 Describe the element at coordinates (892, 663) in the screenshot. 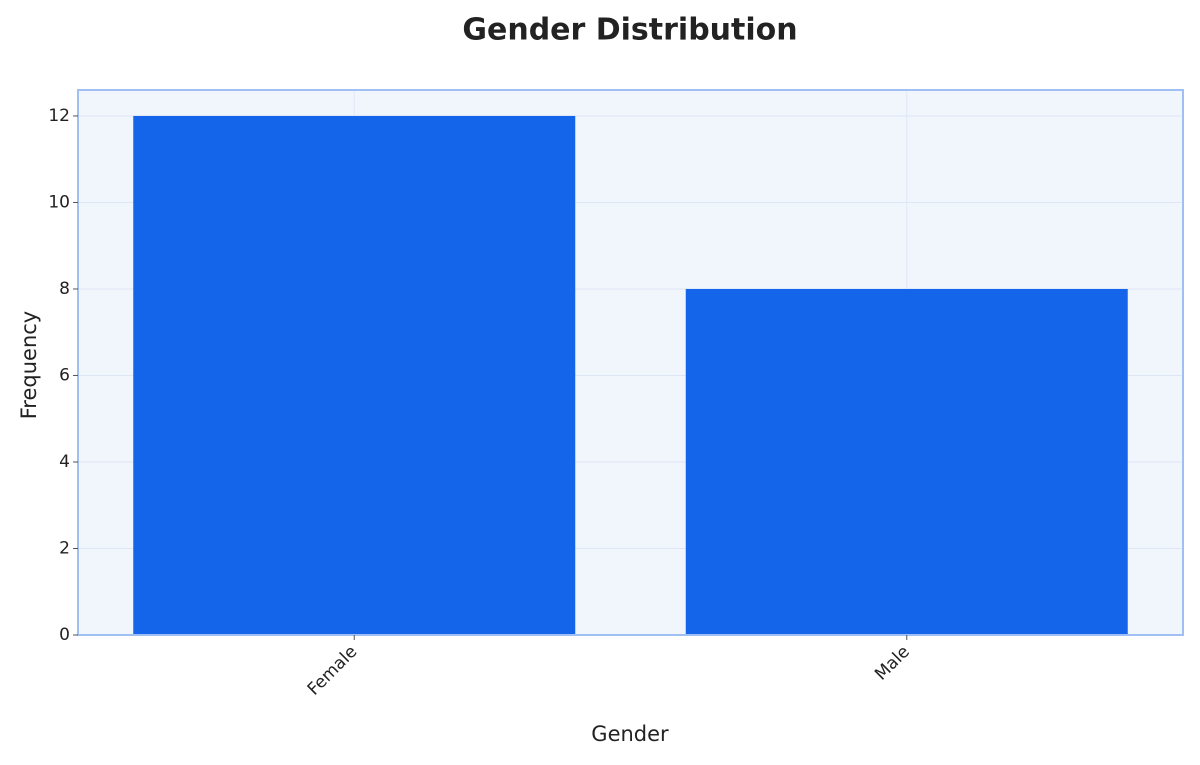

I see `x-tick-label: Male` at that location.